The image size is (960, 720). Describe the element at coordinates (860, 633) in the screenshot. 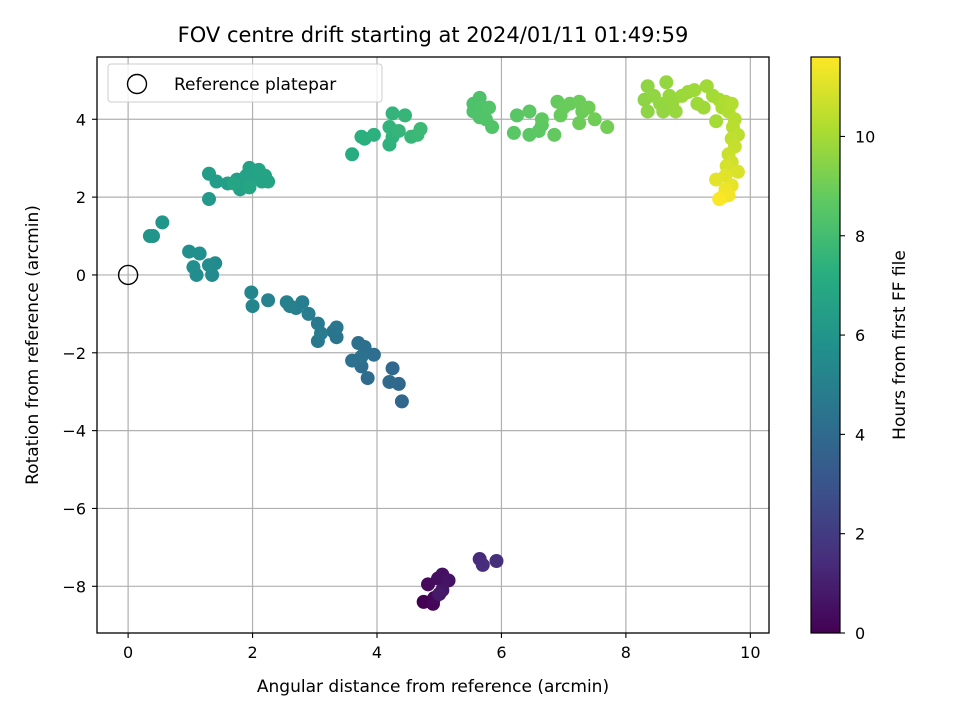

I see `colorbar-tick-label: 0` at that location.